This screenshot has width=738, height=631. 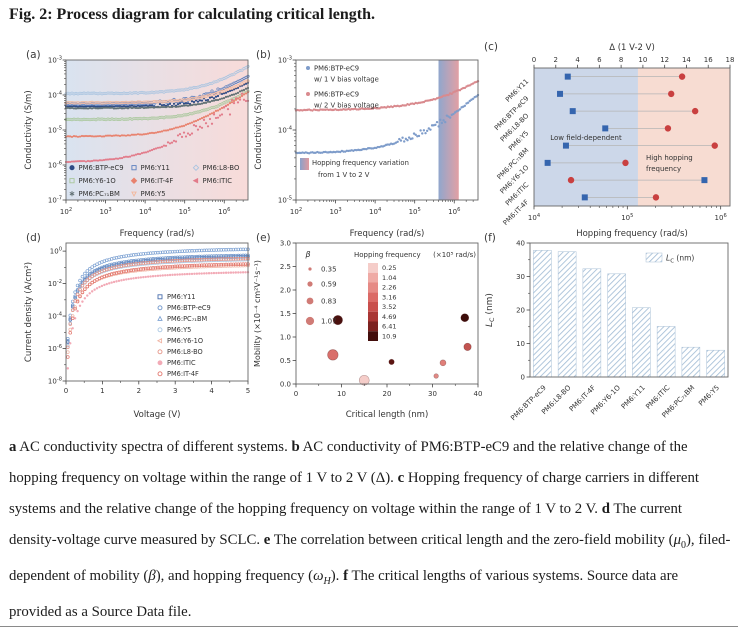 I want to click on svg-text: 10⁻⁵, so click(x=55, y=130).